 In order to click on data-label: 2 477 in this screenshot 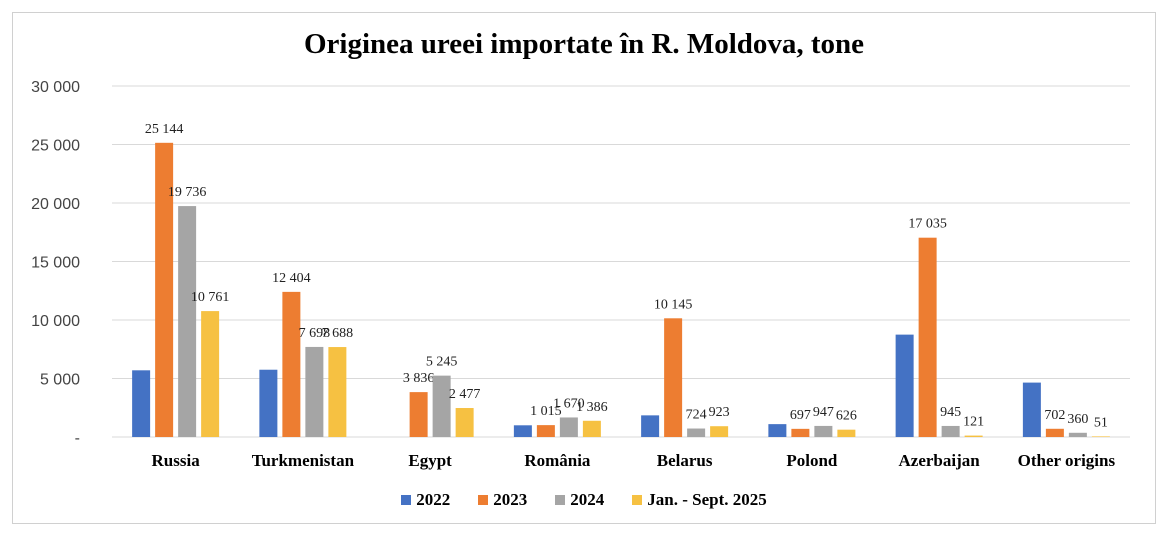, I will do `click(465, 394)`.